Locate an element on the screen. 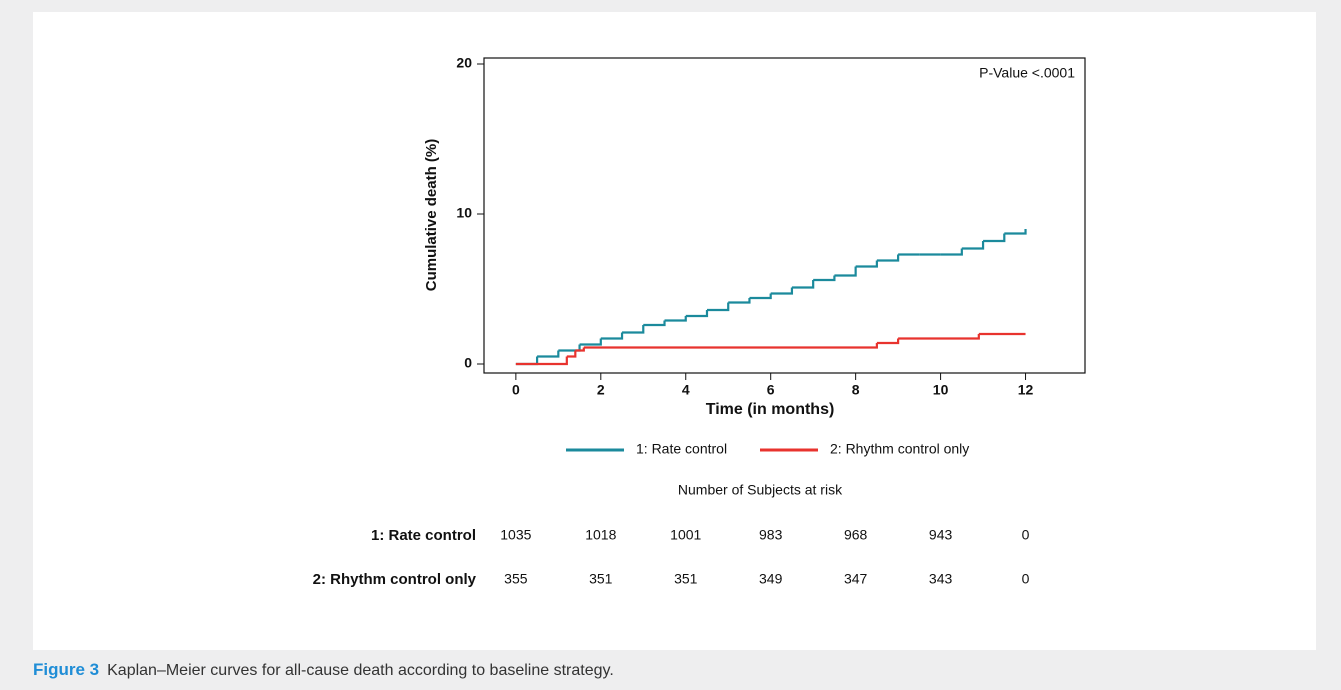 The height and width of the screenshot is (690, 1341). x-tick-label: 4 is located at coordinates (686, 390).